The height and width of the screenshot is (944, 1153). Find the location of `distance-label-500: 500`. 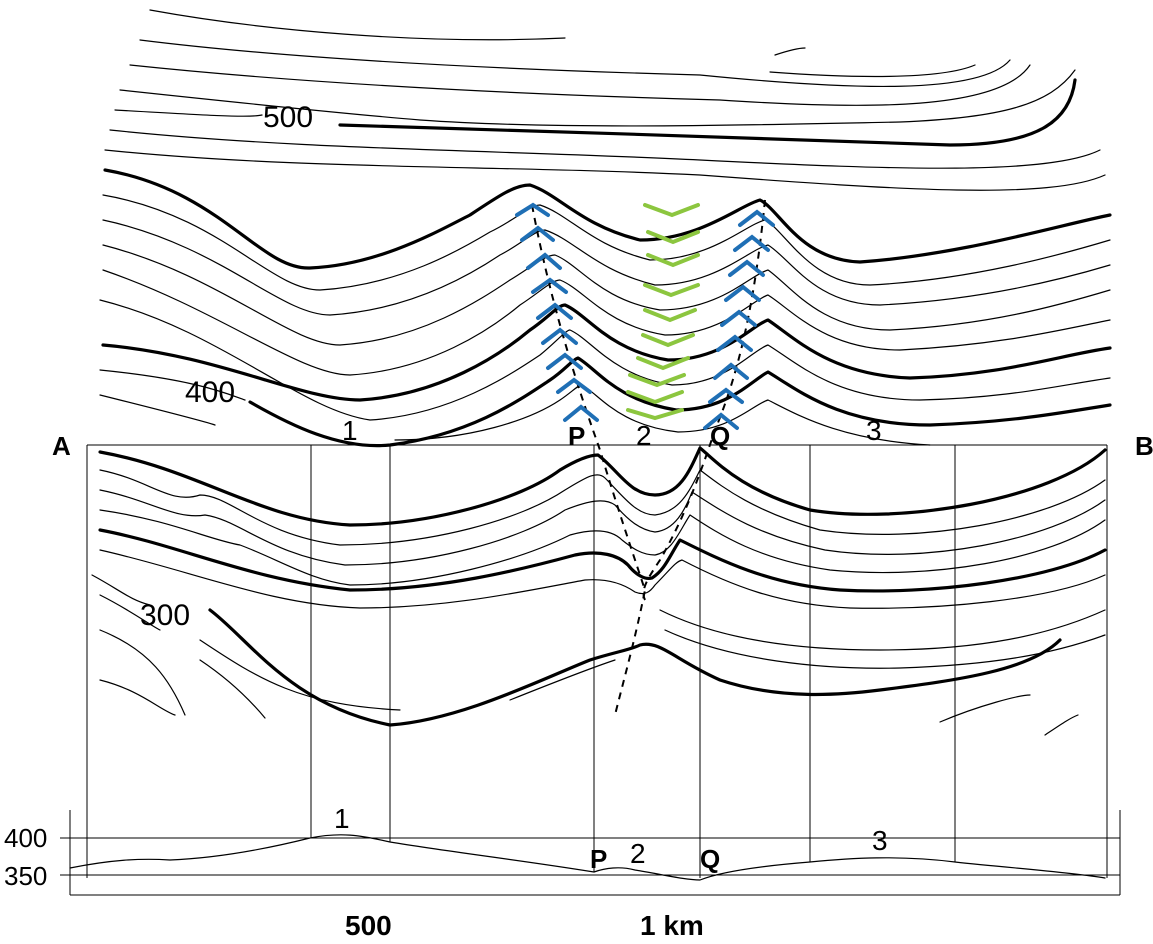

distance-label-500: 500 is located at coordinates (368, 925).